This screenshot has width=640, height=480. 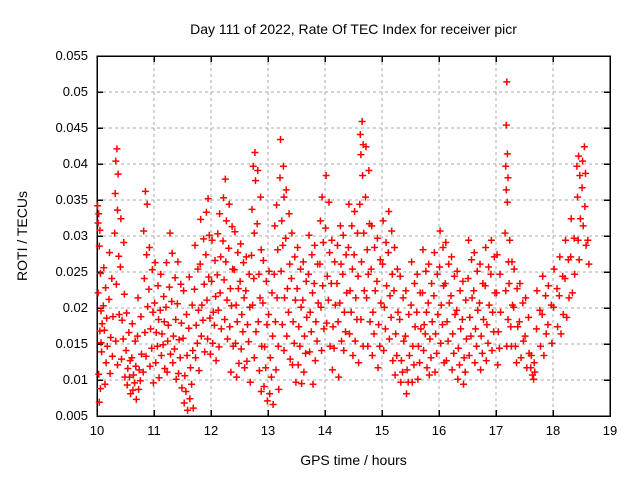 What do you see at coordinates (75, 379) in the screenshot?
I see `y-tick-label: 0.01` at bounding box center [75, 379].